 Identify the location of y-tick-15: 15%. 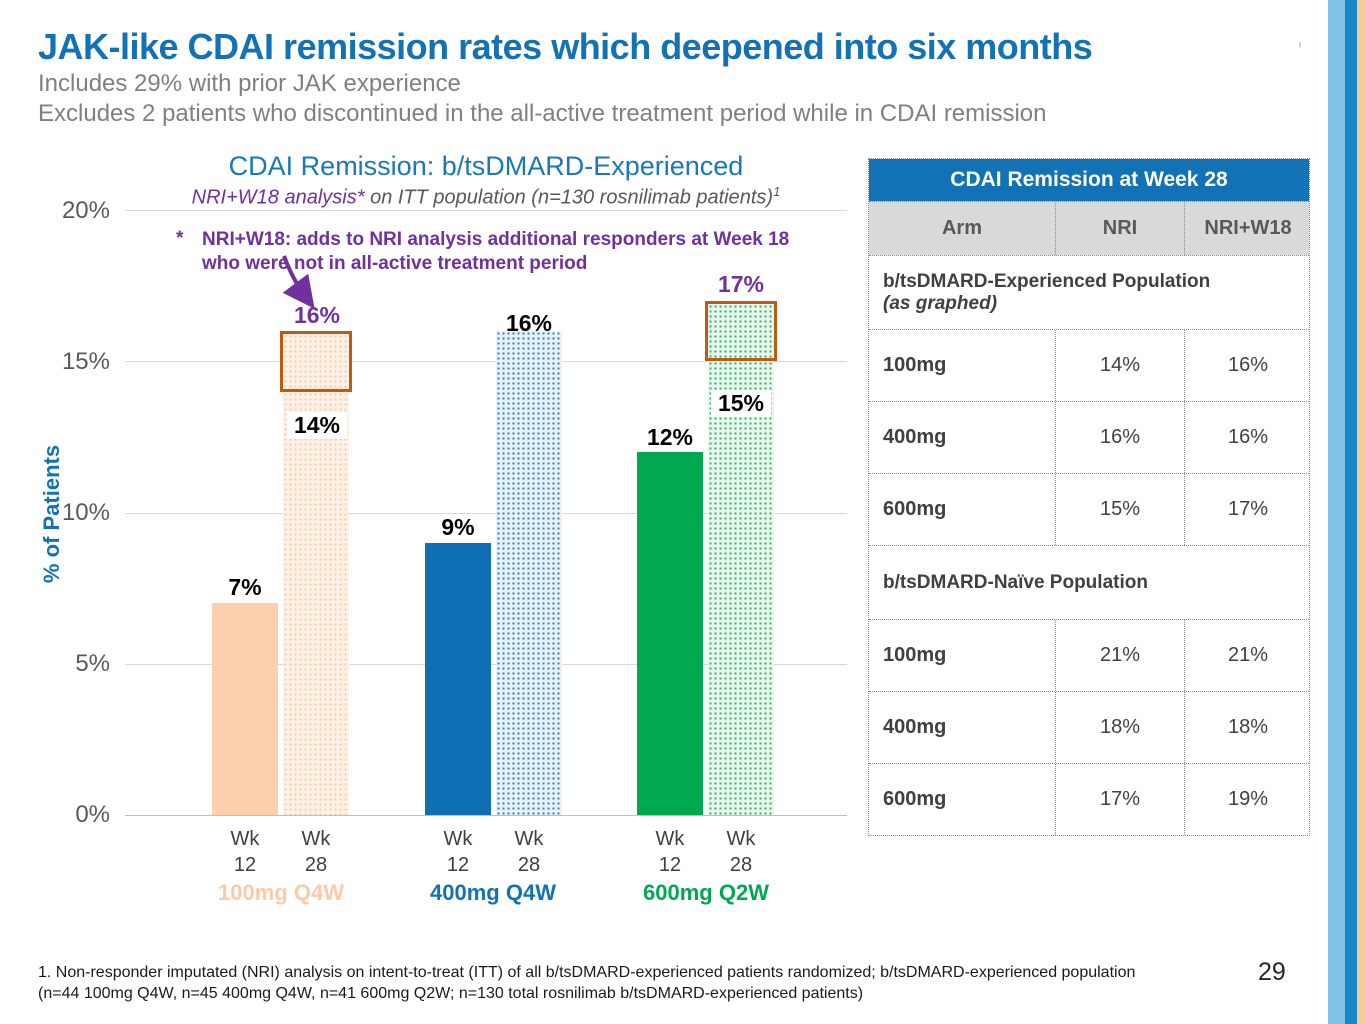
(85, 361).